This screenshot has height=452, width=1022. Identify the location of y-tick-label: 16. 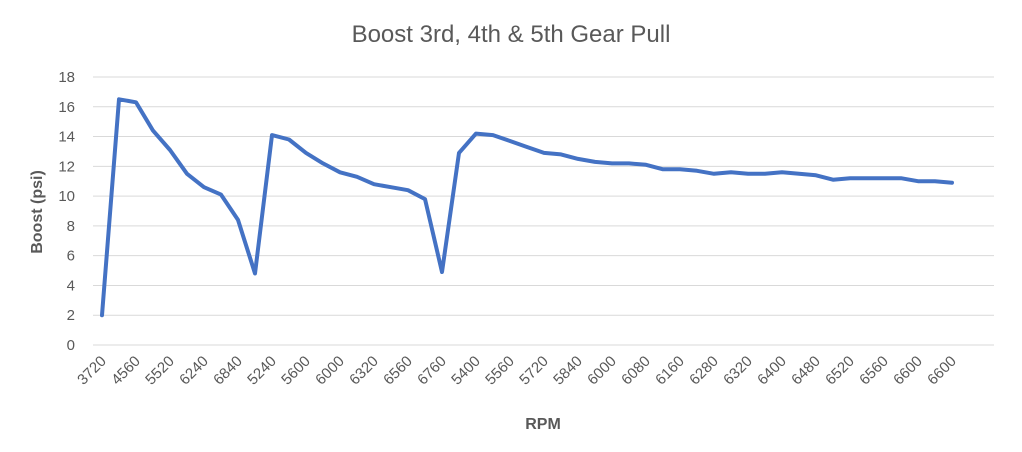
(66, 107).